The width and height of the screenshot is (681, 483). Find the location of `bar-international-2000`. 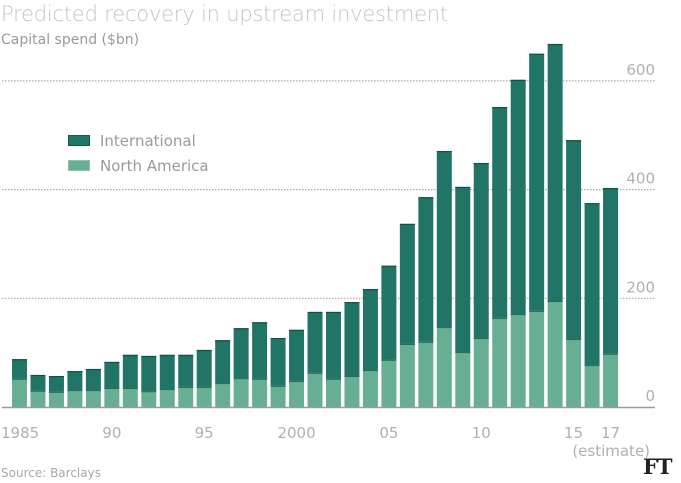

bar-international-2000 is located at coordinates (297, 355).